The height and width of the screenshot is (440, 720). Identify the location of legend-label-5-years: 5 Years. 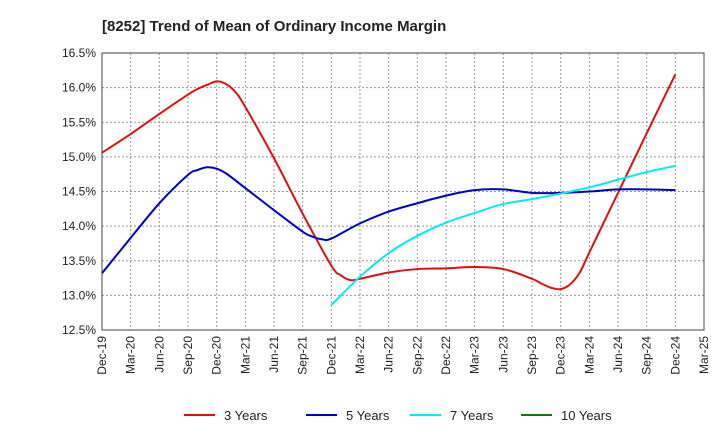
(368, 415).